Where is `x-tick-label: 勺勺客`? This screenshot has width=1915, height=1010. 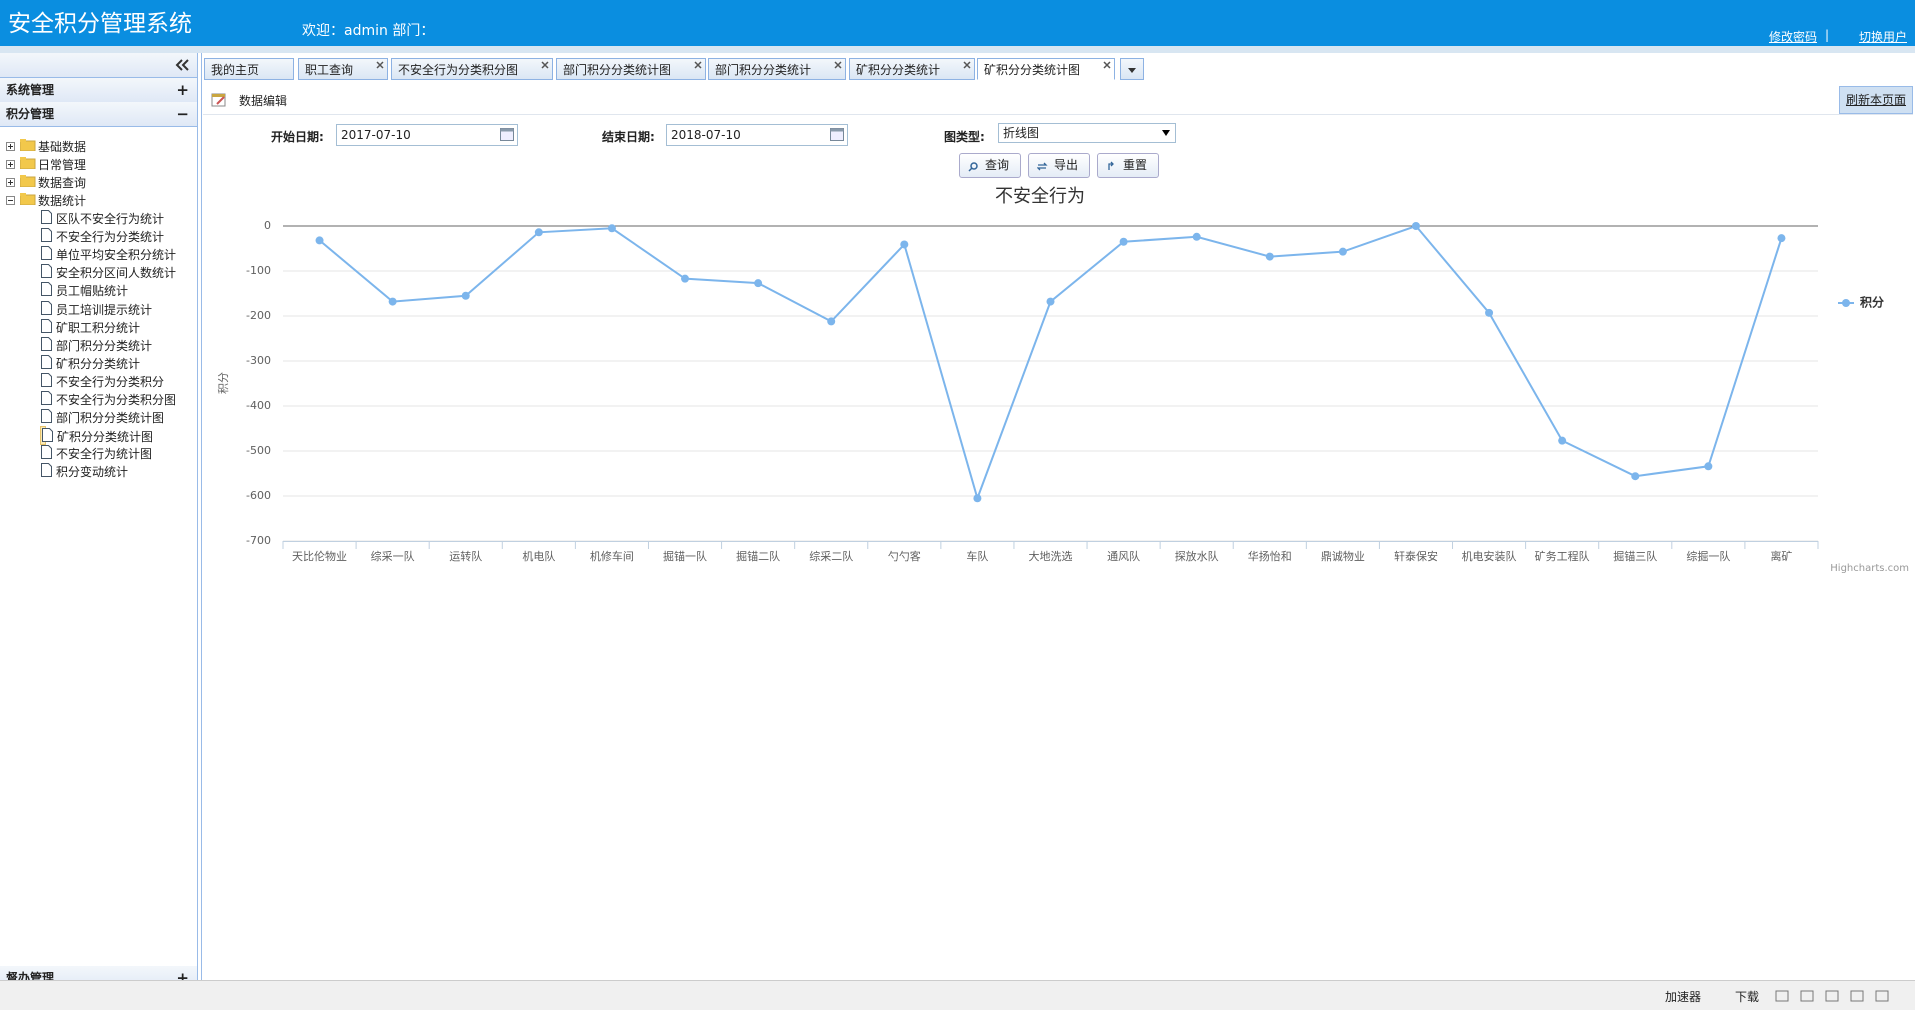 x-tick-label: 勺勺客 is located at coordinates (904, 556).